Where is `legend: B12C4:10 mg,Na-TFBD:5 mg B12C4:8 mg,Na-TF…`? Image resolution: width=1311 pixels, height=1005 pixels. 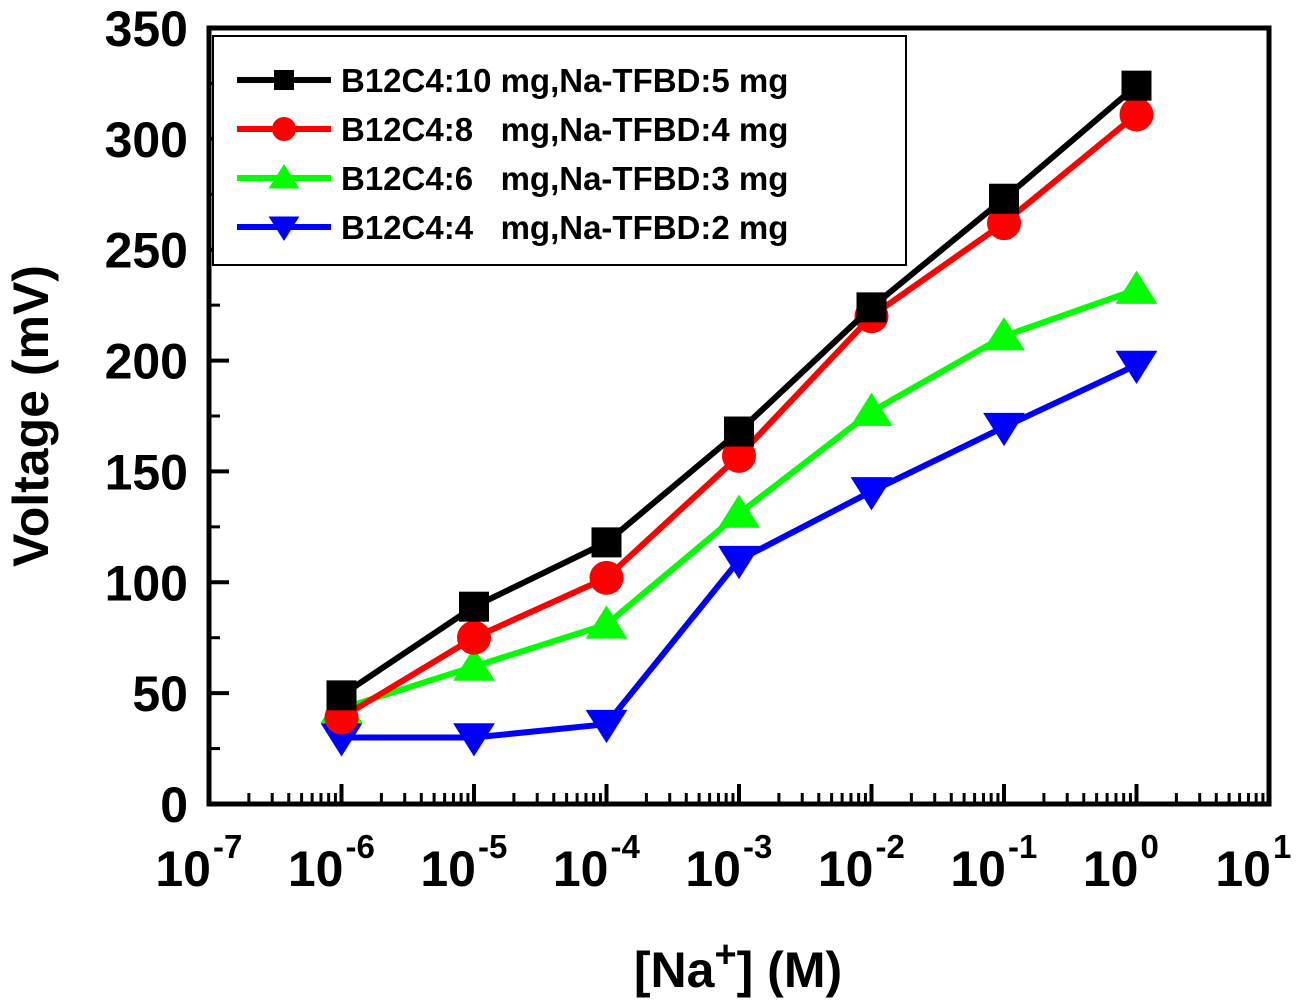 legend: B12C4:10 mg,Na-TFBD:5 mg B12C4:8 mg,Na-TF… is located at coordinates (559, 150).